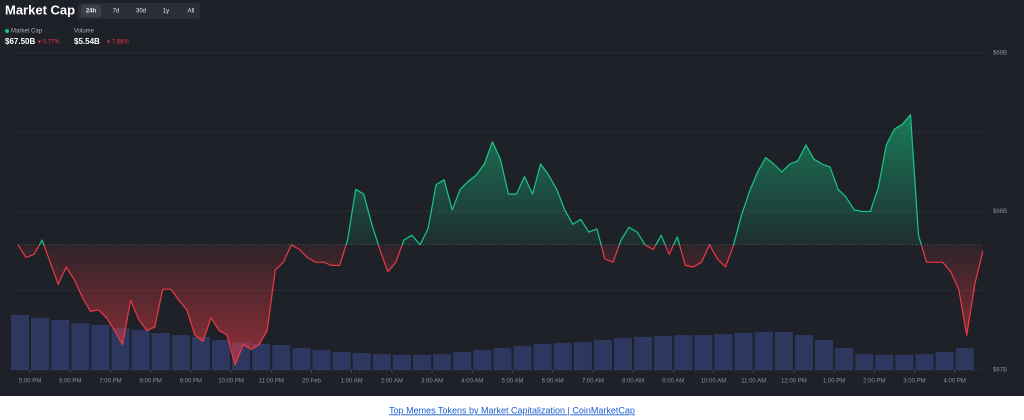 The width and height of the screenshot is (1024, 420). Describe the element at coordinates (40, 9) in the screenshot. I see `chart-title: Market Cap` at that location.